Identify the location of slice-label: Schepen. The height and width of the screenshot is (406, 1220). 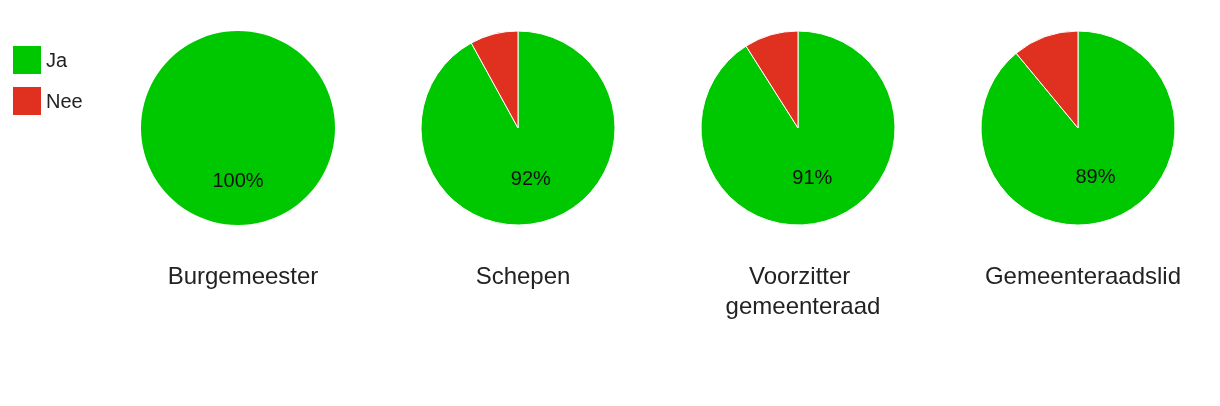
(523, 275).